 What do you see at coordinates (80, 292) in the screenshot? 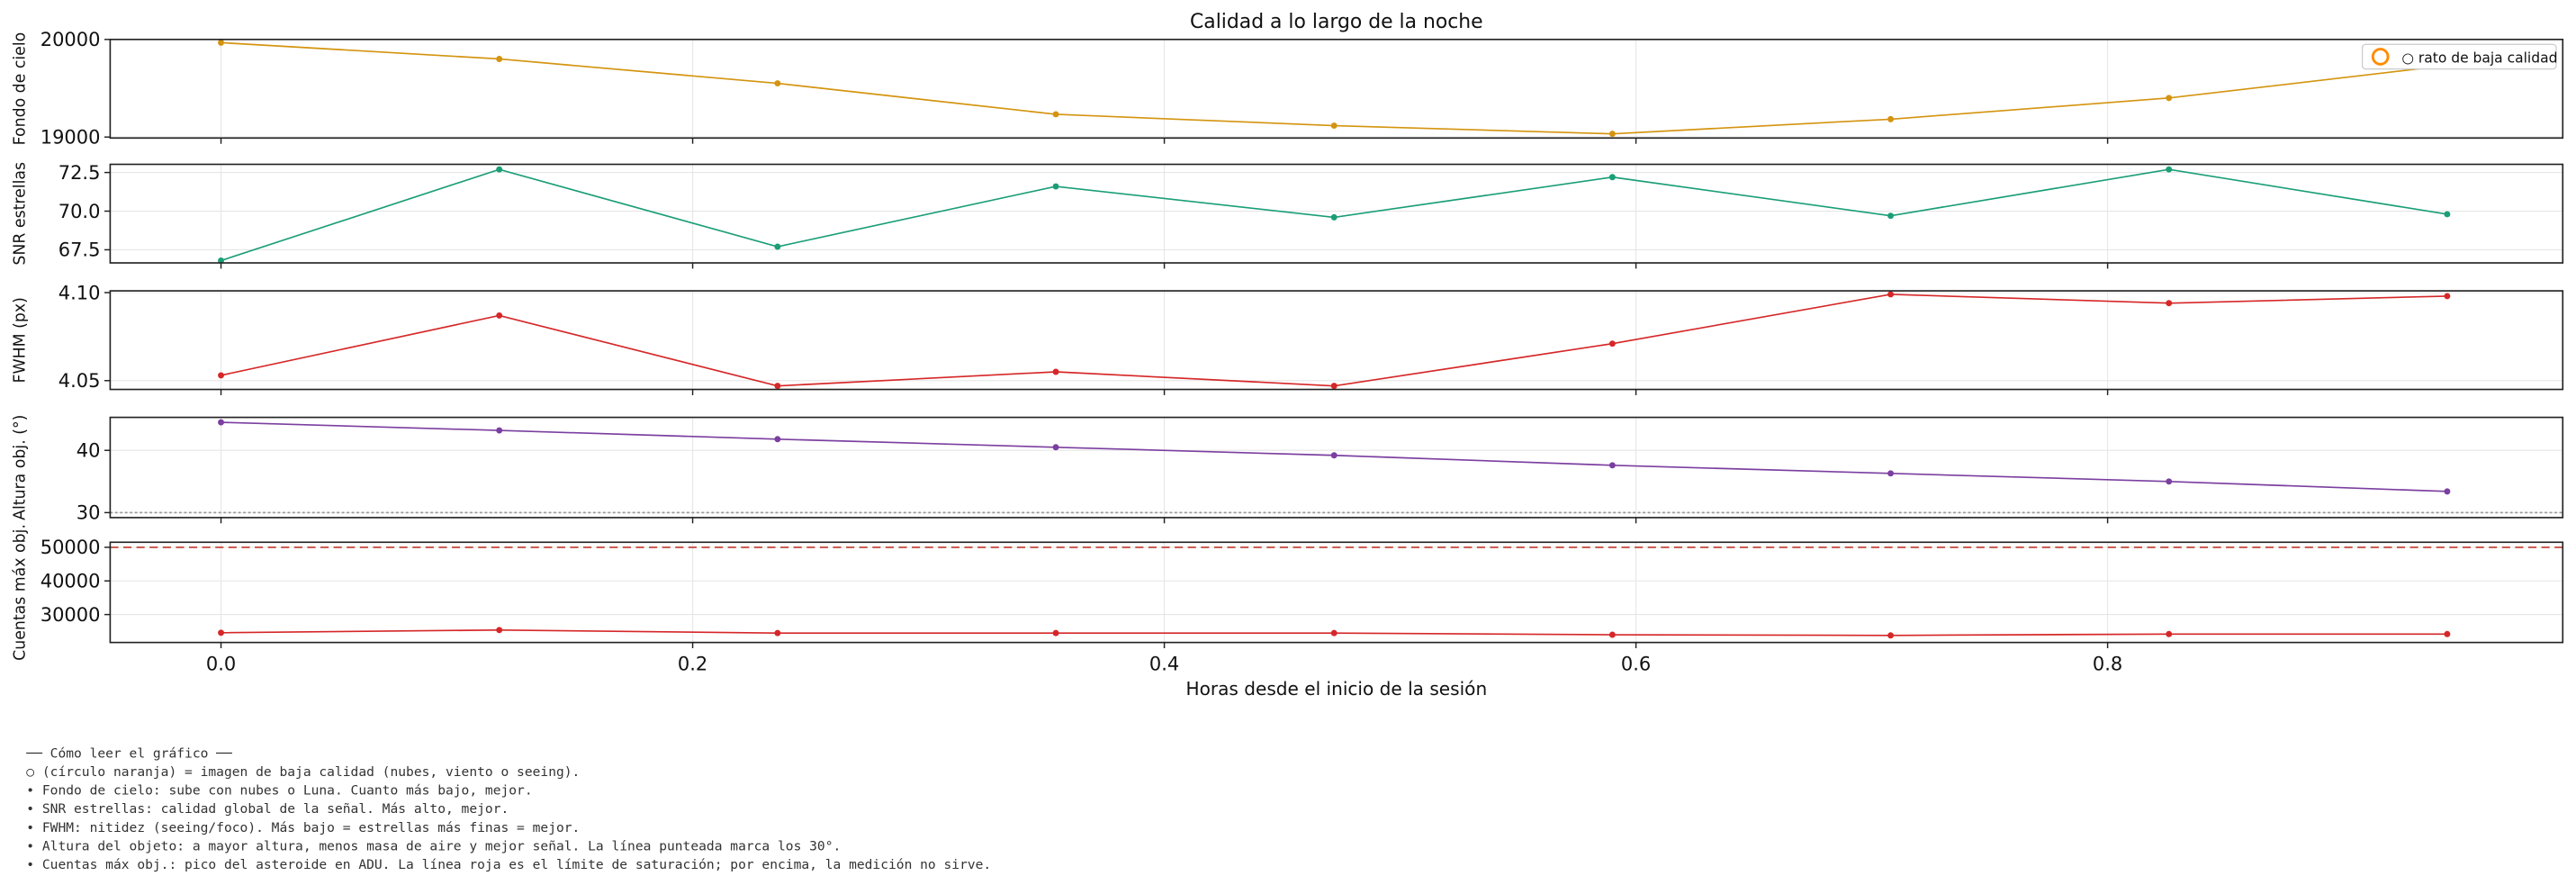
I see `y-tick-label: 4.10` at bounding box center [80, 292].